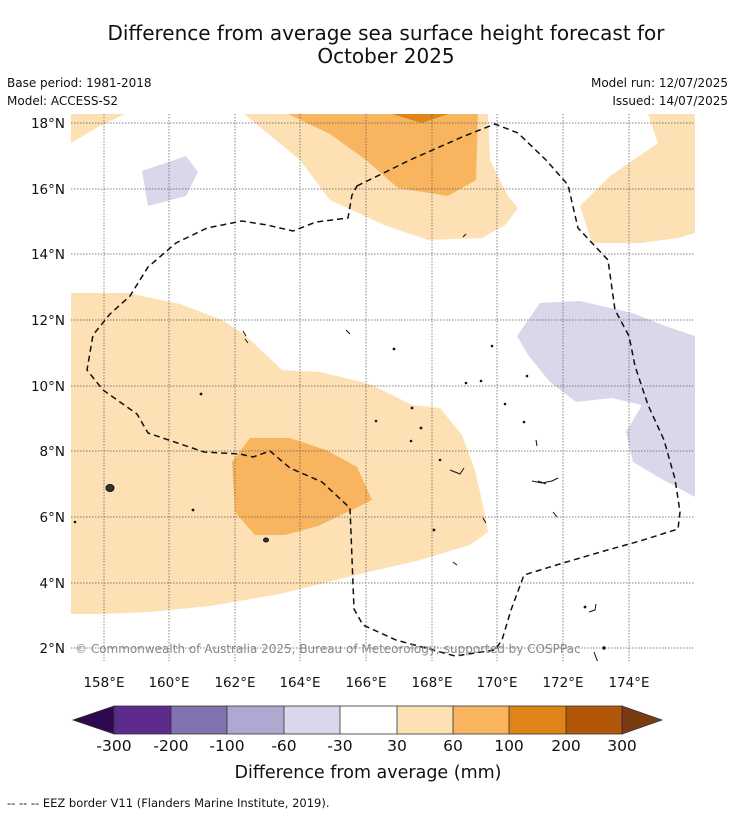 Image resolution: width=736 pixels, height=816 pixels. Describe the element at coordinates (637, 178) in the screenshot. I see `anomaly-region-30-60-east` at that location.